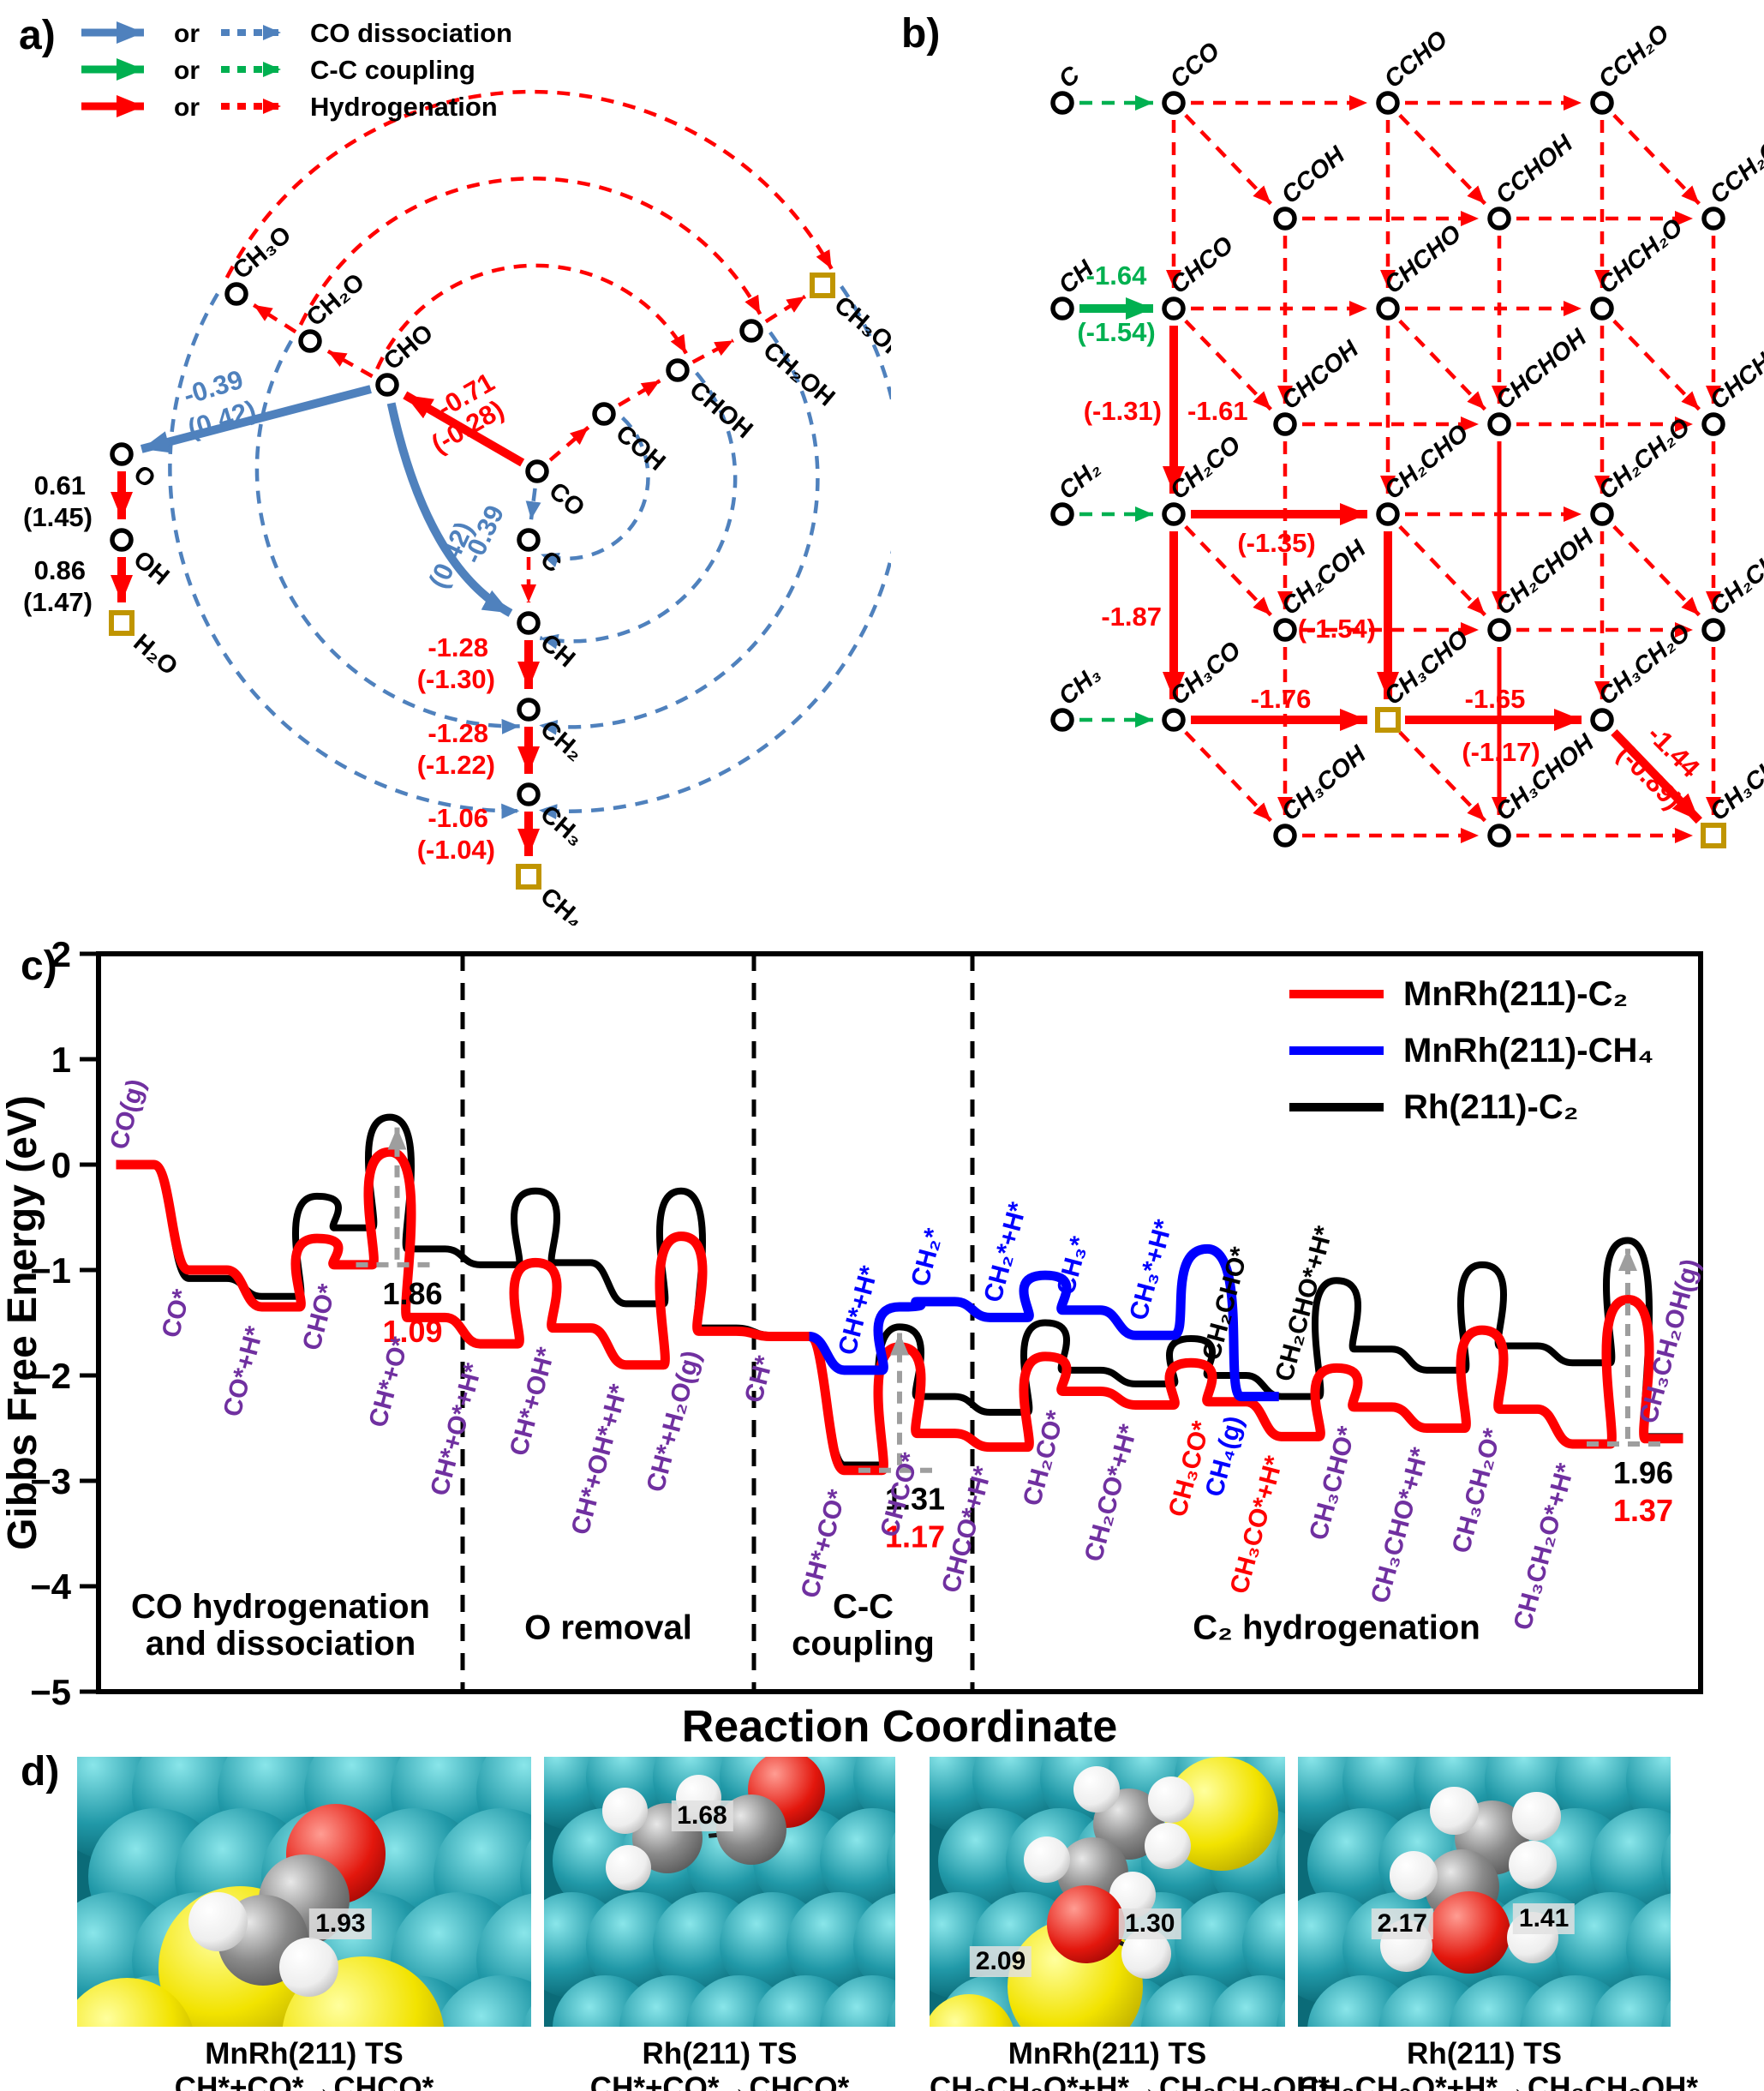  What do you see at coordinates (604, 414) in the screenshot?
I see `node-COH` at bounding box center [604, 414].